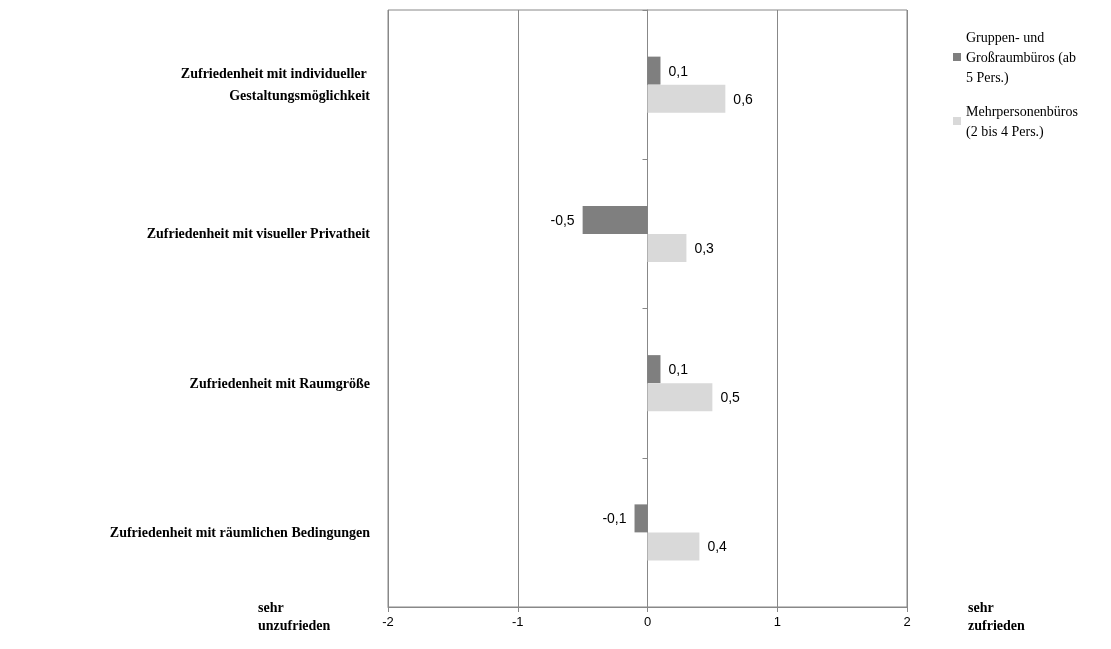 The height and width of the screenshot is (649, 1111). What do you see at coordinates (1023, 57) in the screenshot?
I see `legend-label: Gruppen- und Großraumbüros (ab 5 Pers.)` at bounding box center [1023, 57].